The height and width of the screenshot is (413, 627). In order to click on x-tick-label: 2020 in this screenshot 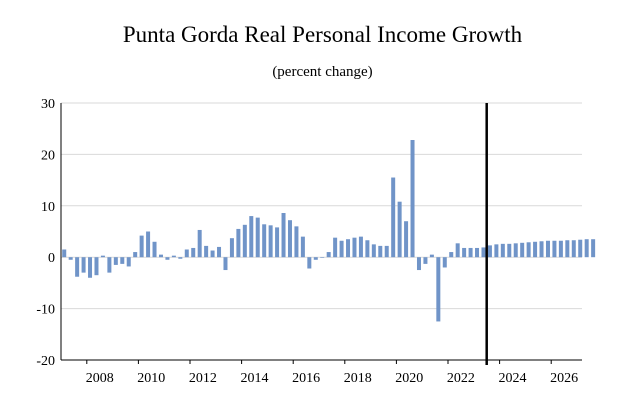, I will do `click(409, 378)`.